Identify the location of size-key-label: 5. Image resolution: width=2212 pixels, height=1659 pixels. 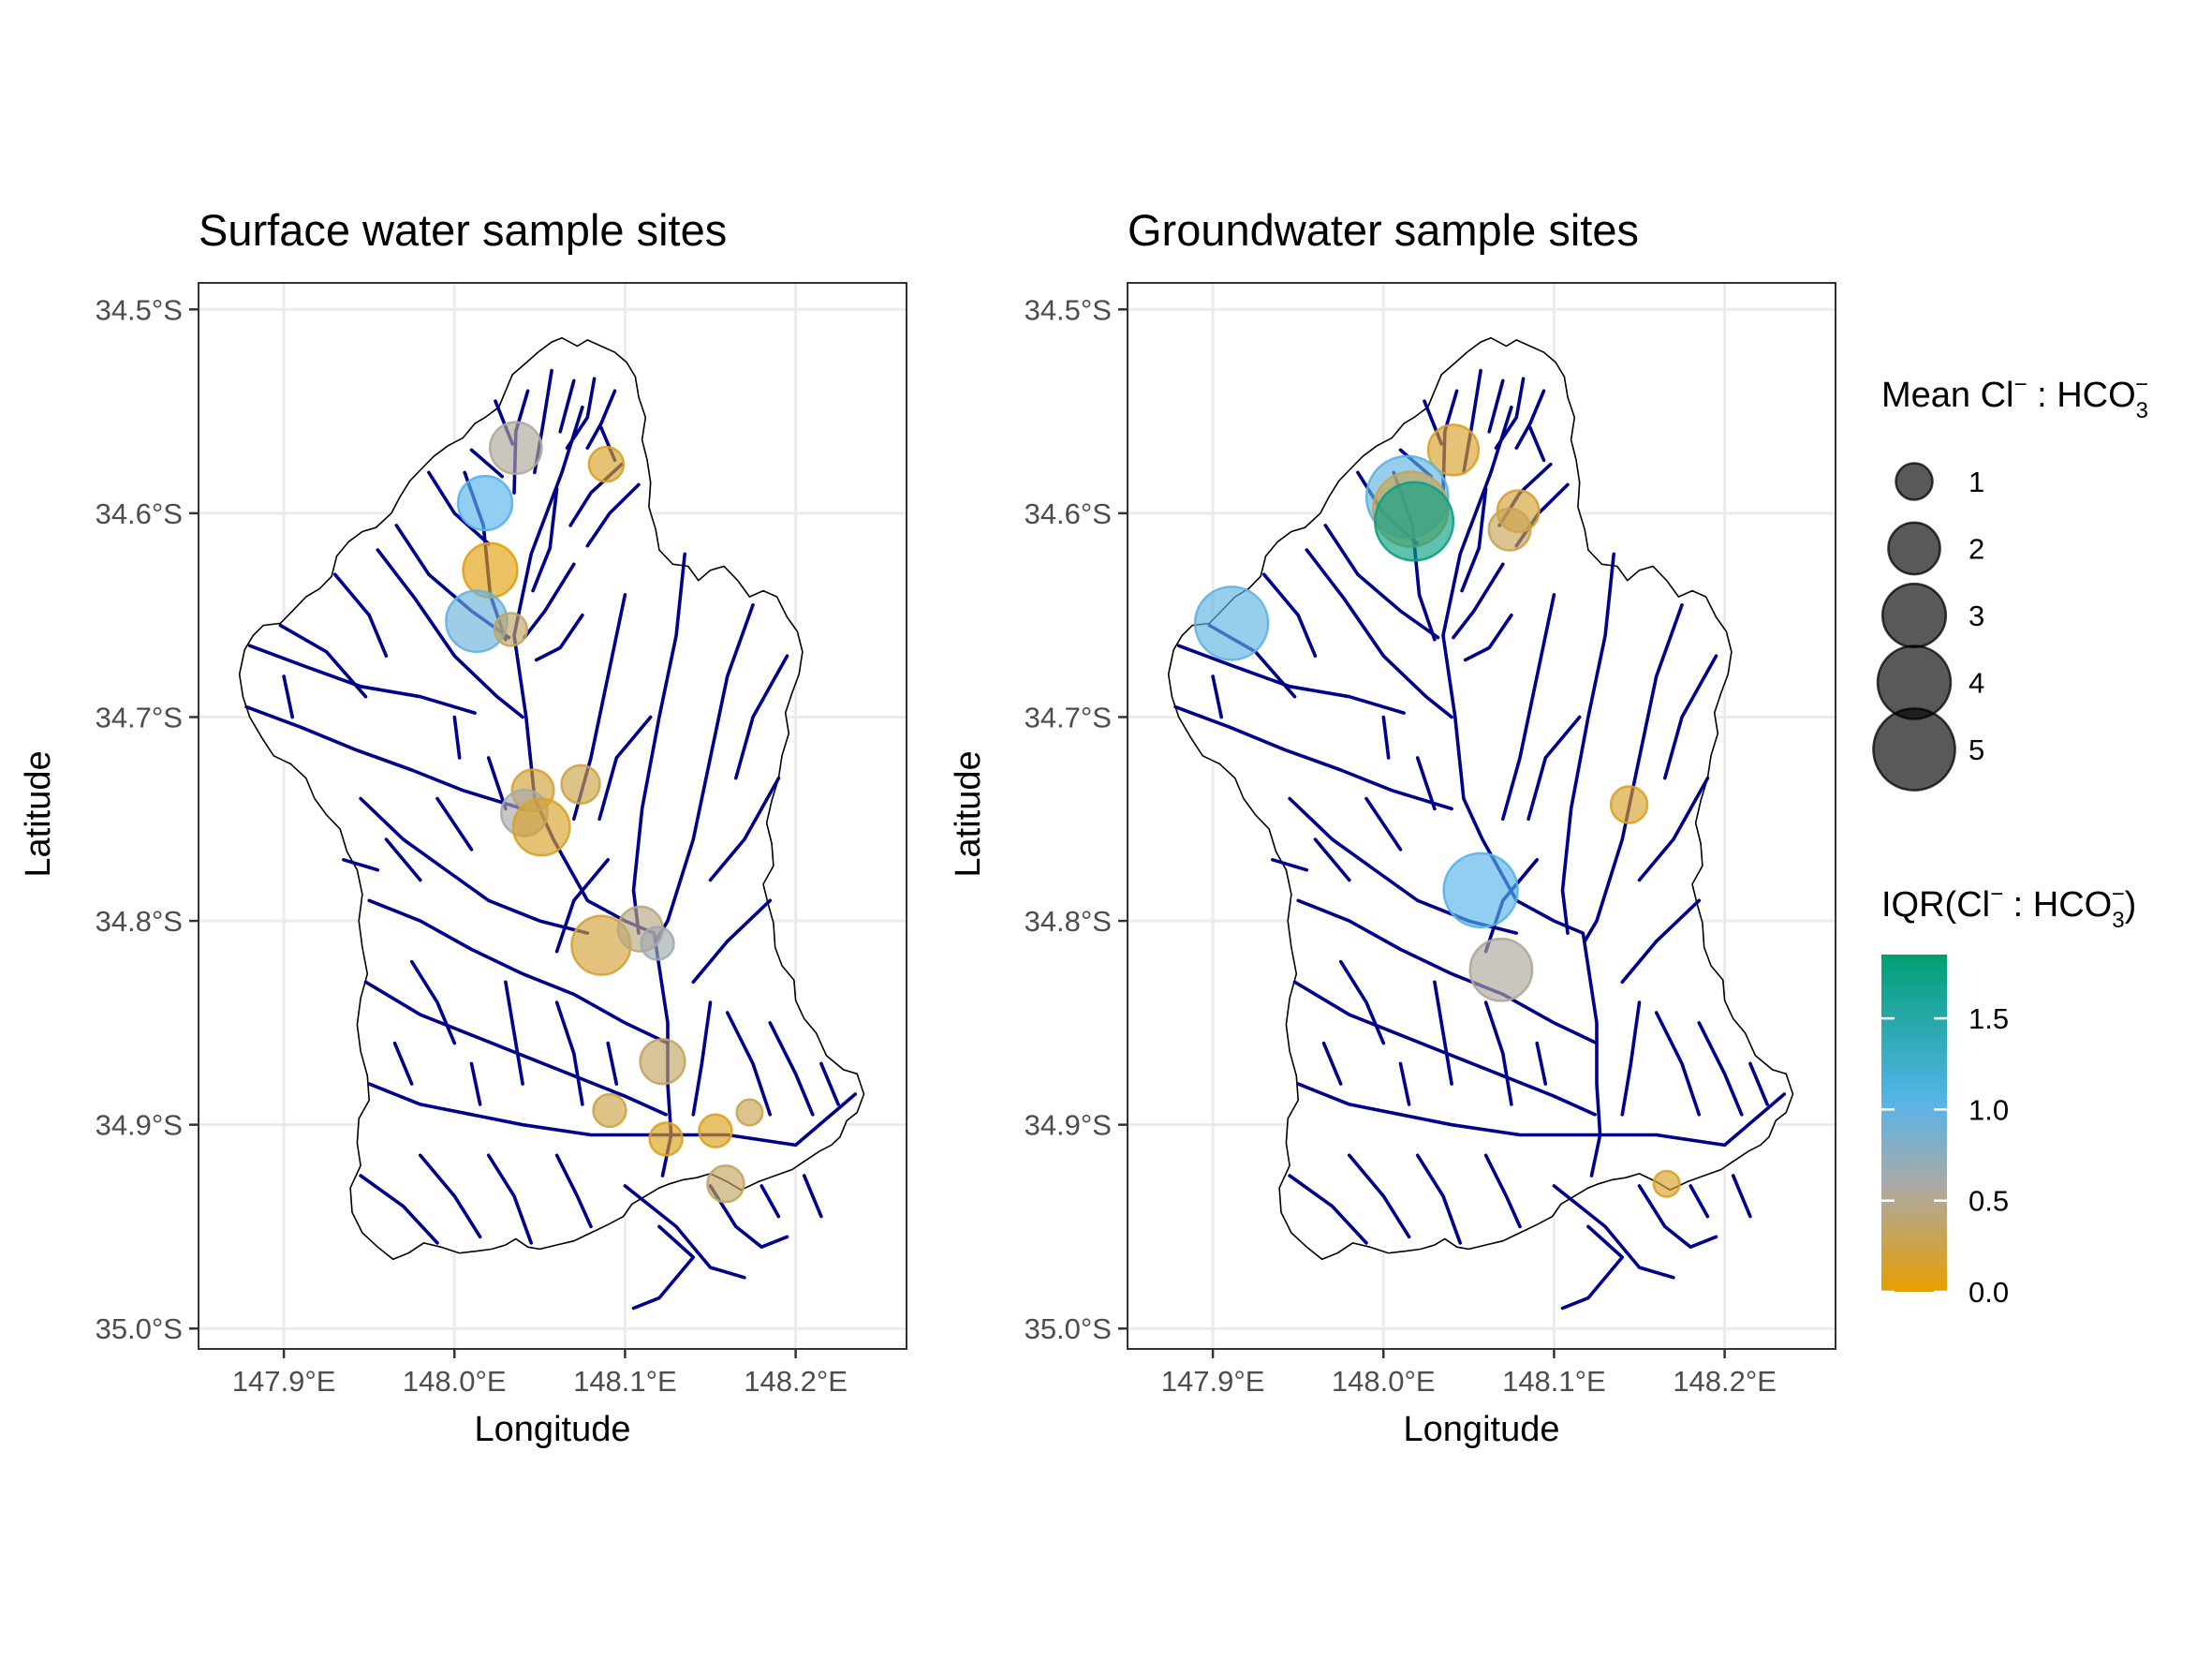
(1977, 749).